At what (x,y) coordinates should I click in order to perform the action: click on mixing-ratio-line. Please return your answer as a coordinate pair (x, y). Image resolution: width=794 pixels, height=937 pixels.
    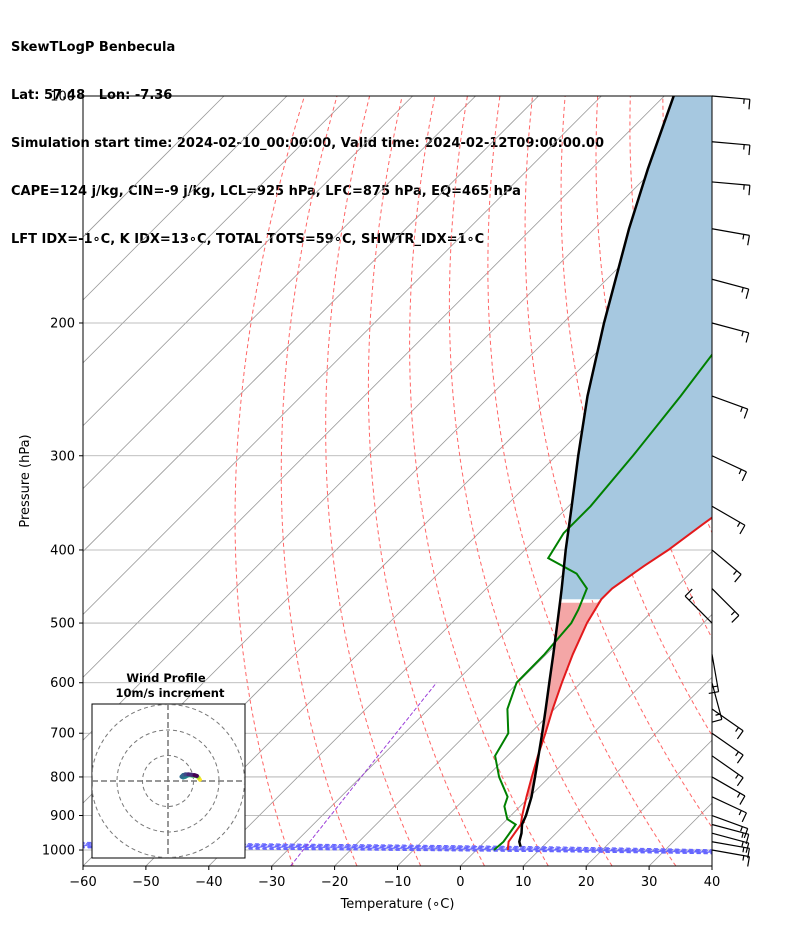
    Looking at the image, I should click on (363, 774).